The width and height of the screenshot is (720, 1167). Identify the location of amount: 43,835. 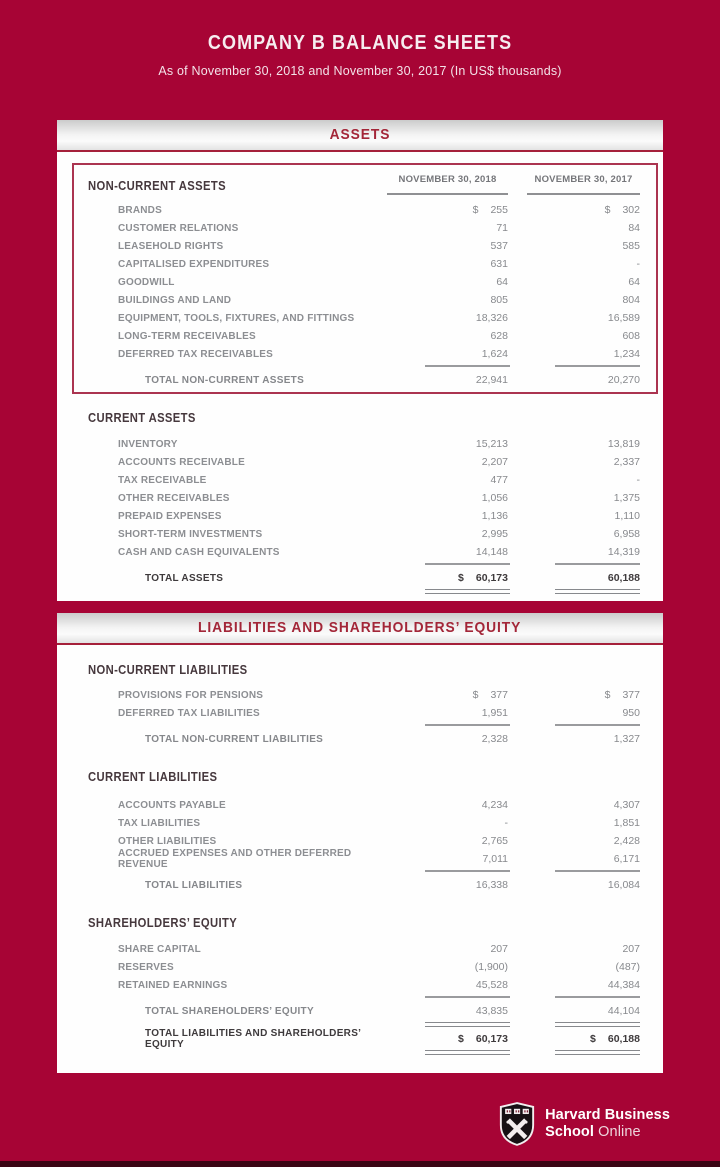
(491, 1011).